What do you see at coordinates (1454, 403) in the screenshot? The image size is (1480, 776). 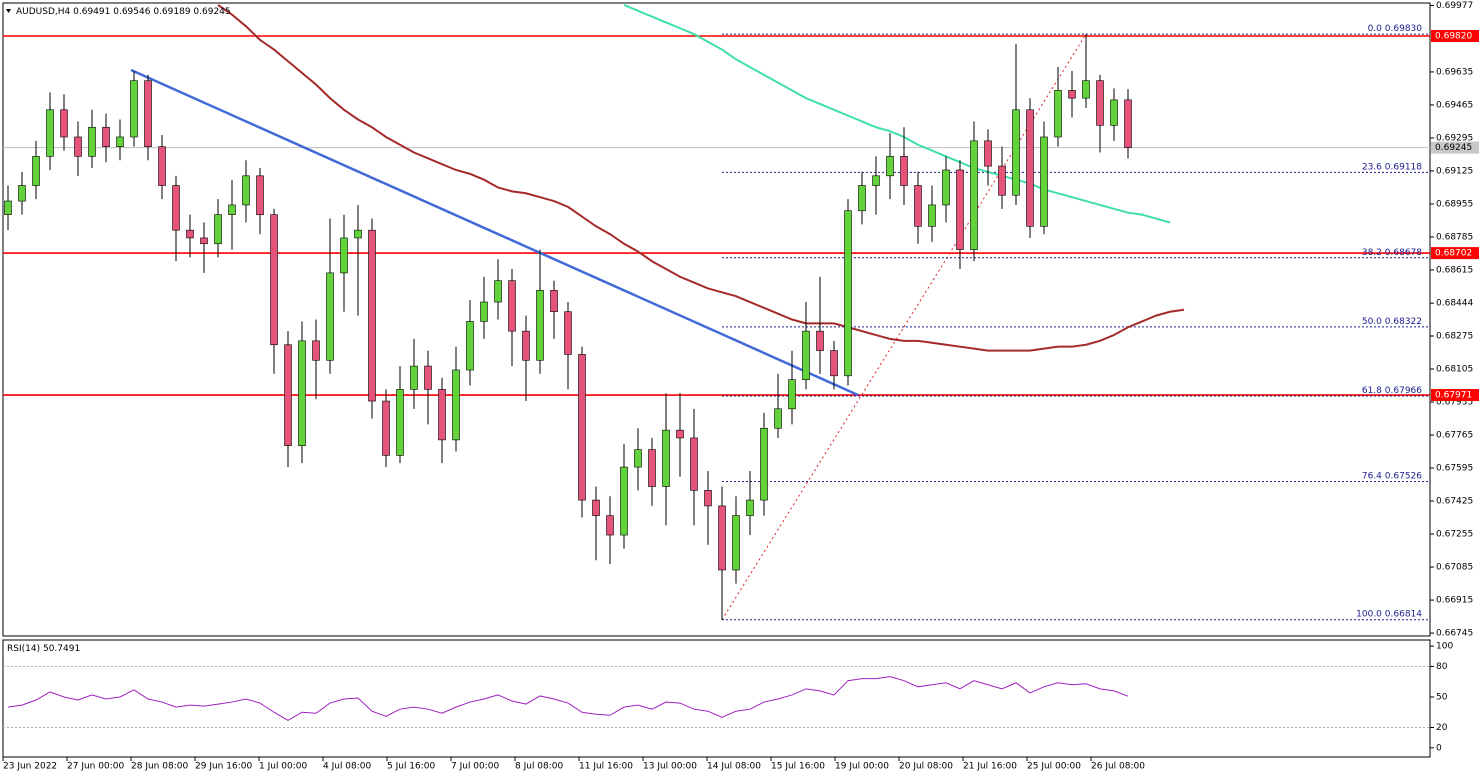 I see `y-tick-label: 0.67935` at bounding box center [1454, 403].